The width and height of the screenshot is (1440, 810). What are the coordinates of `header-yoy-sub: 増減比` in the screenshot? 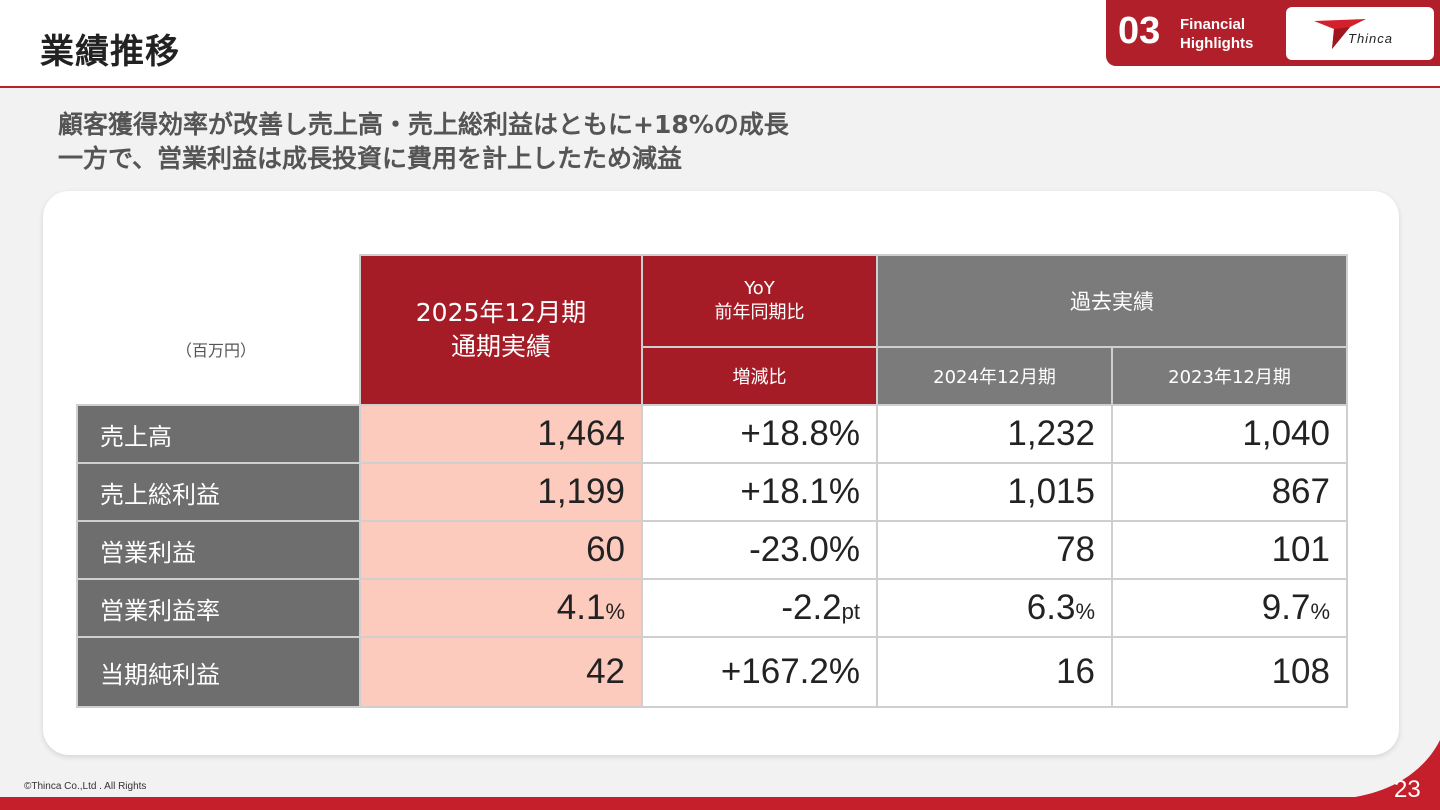 It's located at (759, 376).